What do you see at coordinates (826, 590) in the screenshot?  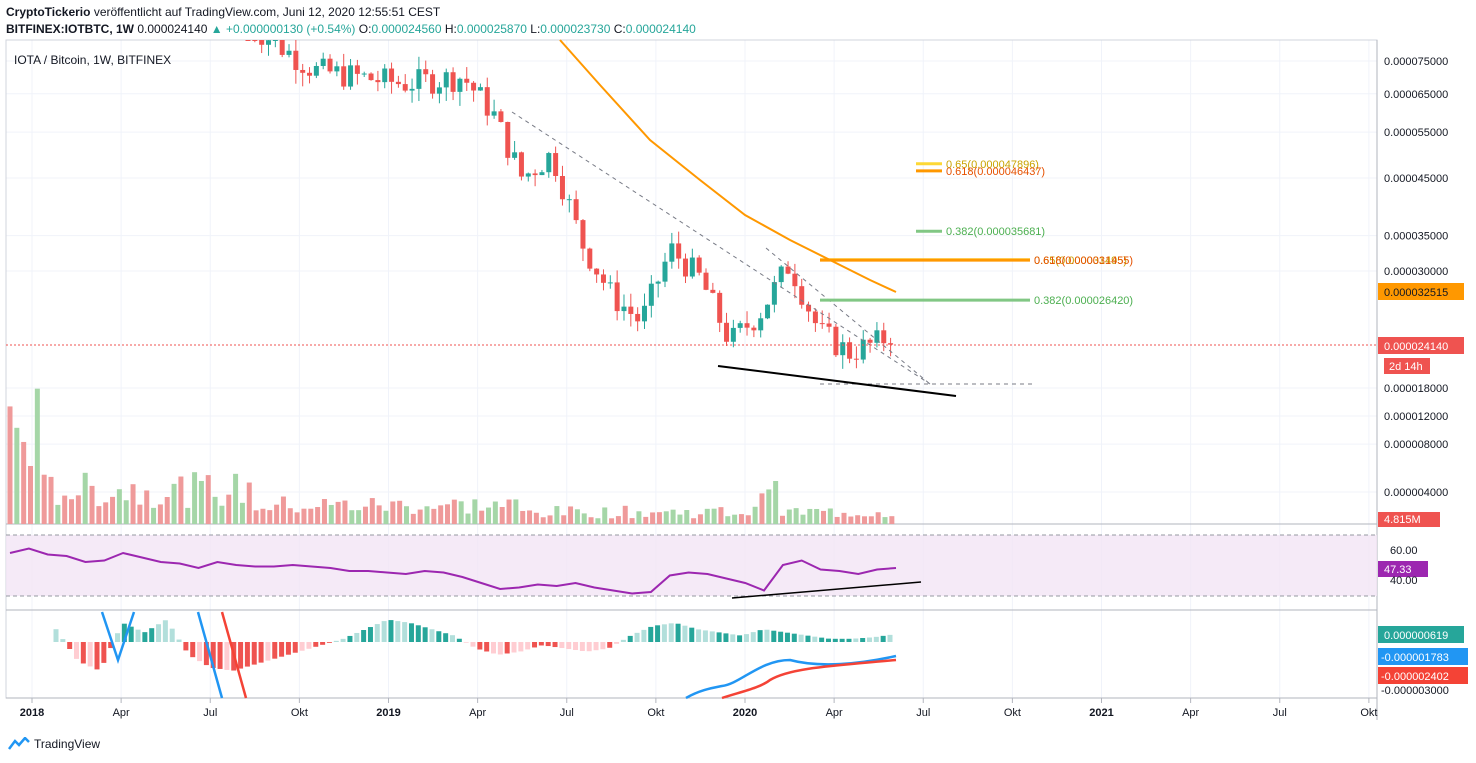 I see `rsi-trendline` at bounding box center [826, 590].